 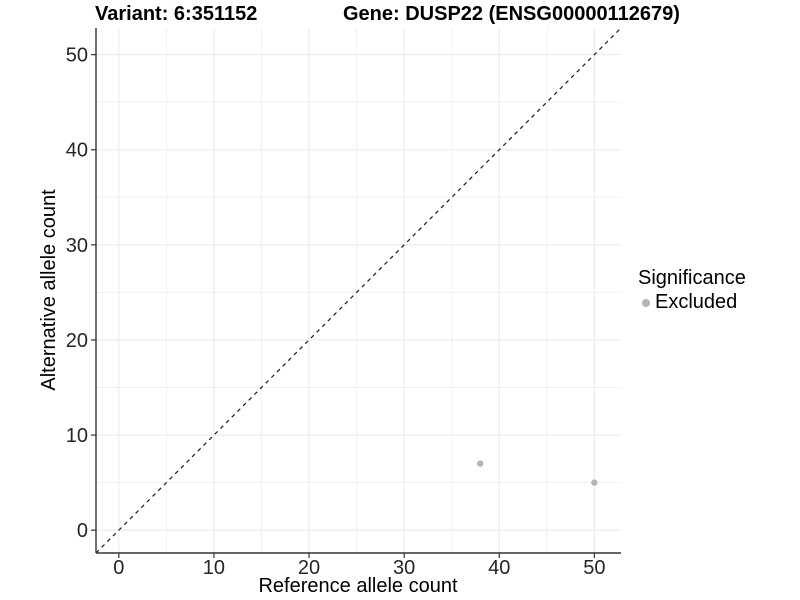 What do you see at coordinates (77, 341) in the screenshot?
I see `y-tick-label: 20` at bounding box center [77, 341].